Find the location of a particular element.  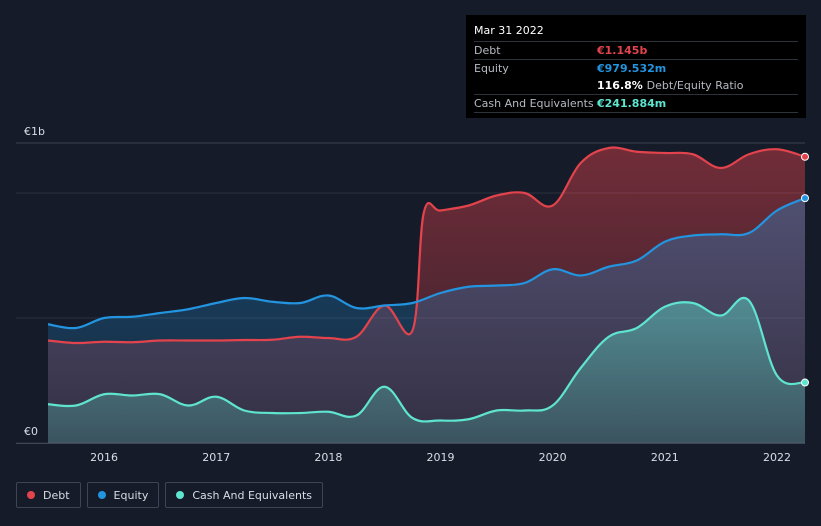

tooltip-row-cash: Cash And Equivalents €241.884m is located at coordinates (636, 104).